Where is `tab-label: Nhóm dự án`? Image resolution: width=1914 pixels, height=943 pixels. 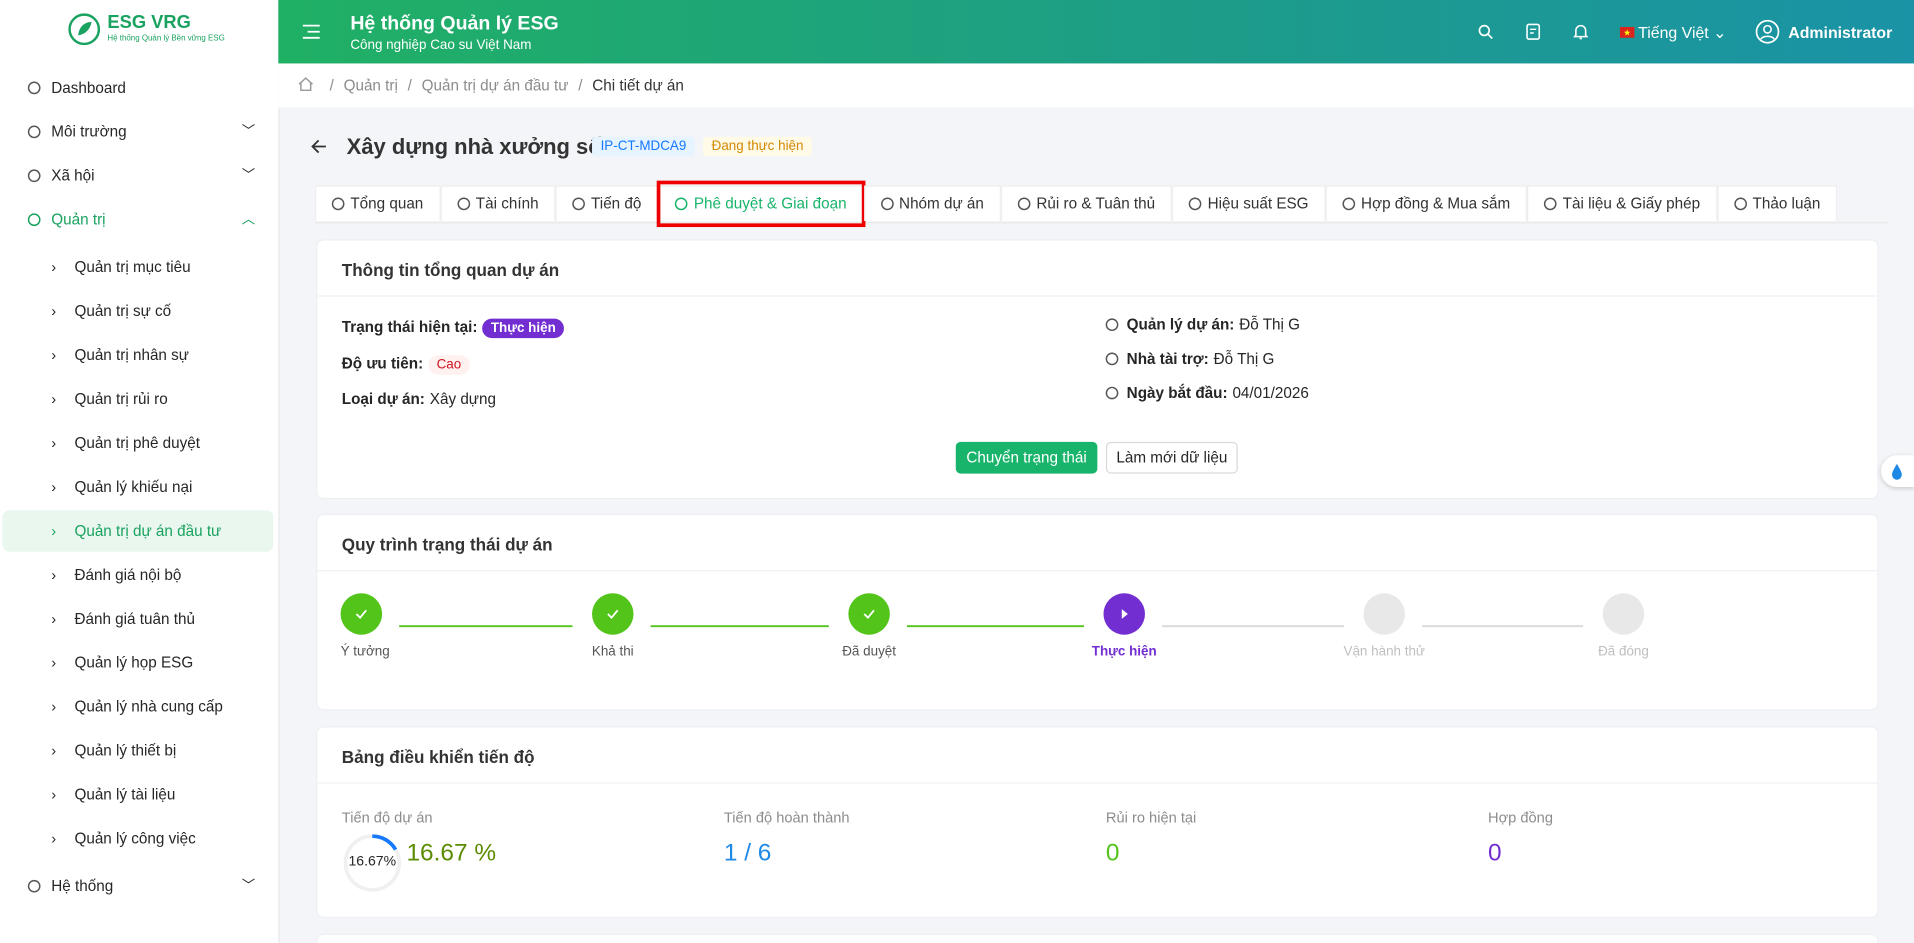 tab-label: Nhóm dự án is located at coordinates (941, 204).